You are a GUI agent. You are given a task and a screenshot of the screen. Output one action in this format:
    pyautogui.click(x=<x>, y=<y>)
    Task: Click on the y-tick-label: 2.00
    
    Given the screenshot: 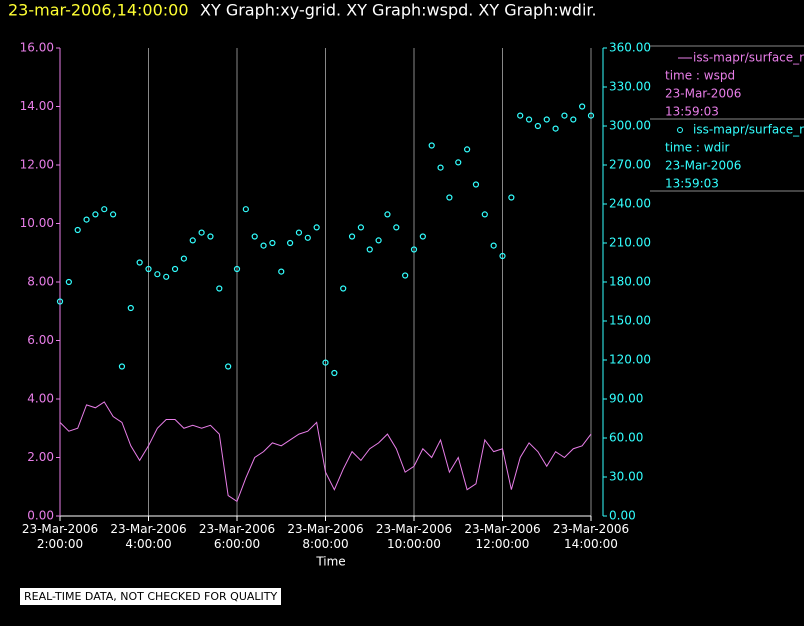 What is the action you would take?
    pyautogui.click(x=40, y=457)
    